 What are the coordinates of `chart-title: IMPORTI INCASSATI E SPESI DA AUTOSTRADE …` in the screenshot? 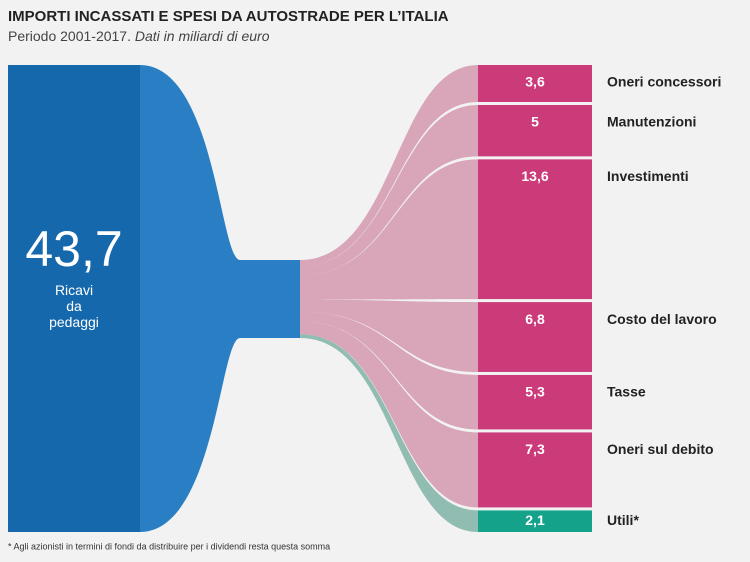 It's located at (228, 16).